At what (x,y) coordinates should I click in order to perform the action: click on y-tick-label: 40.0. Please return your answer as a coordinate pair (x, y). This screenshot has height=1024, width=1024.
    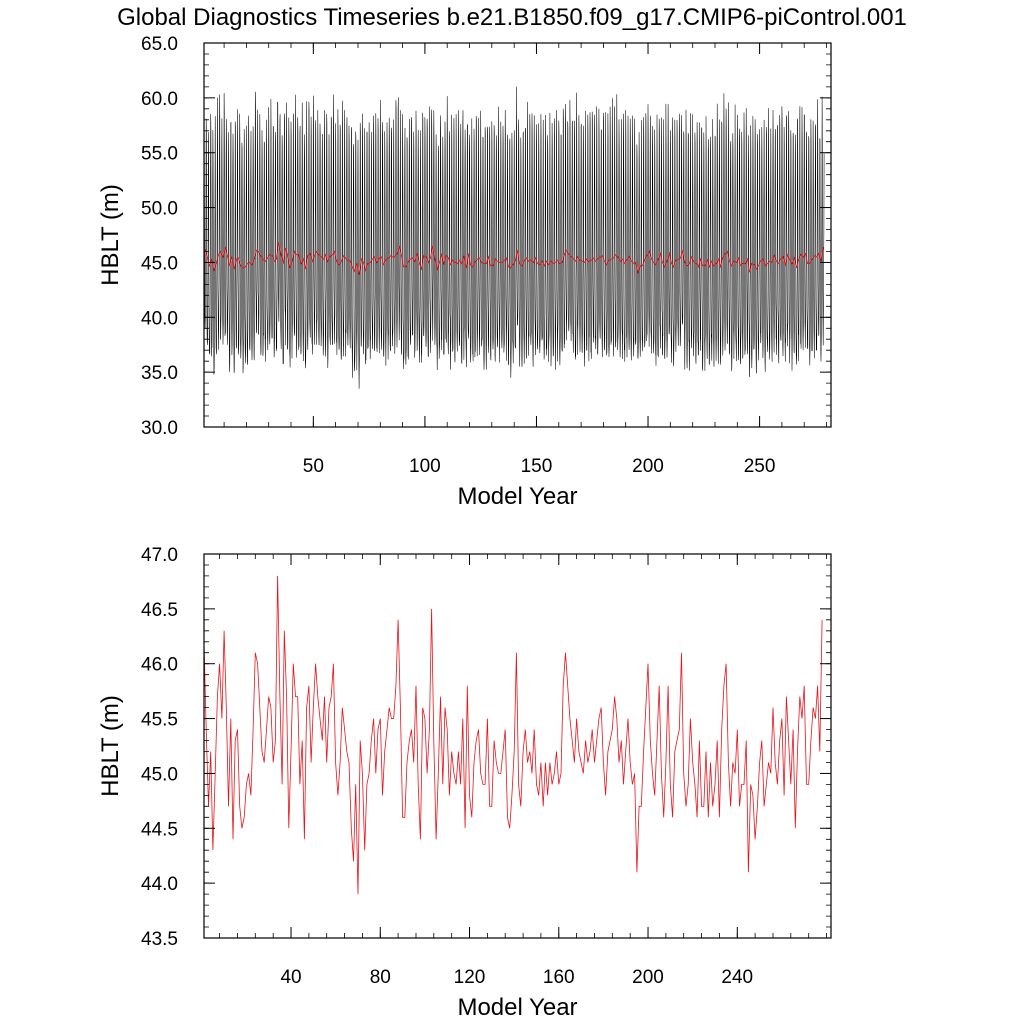
    Looking at the image, I should click on (159, 318).